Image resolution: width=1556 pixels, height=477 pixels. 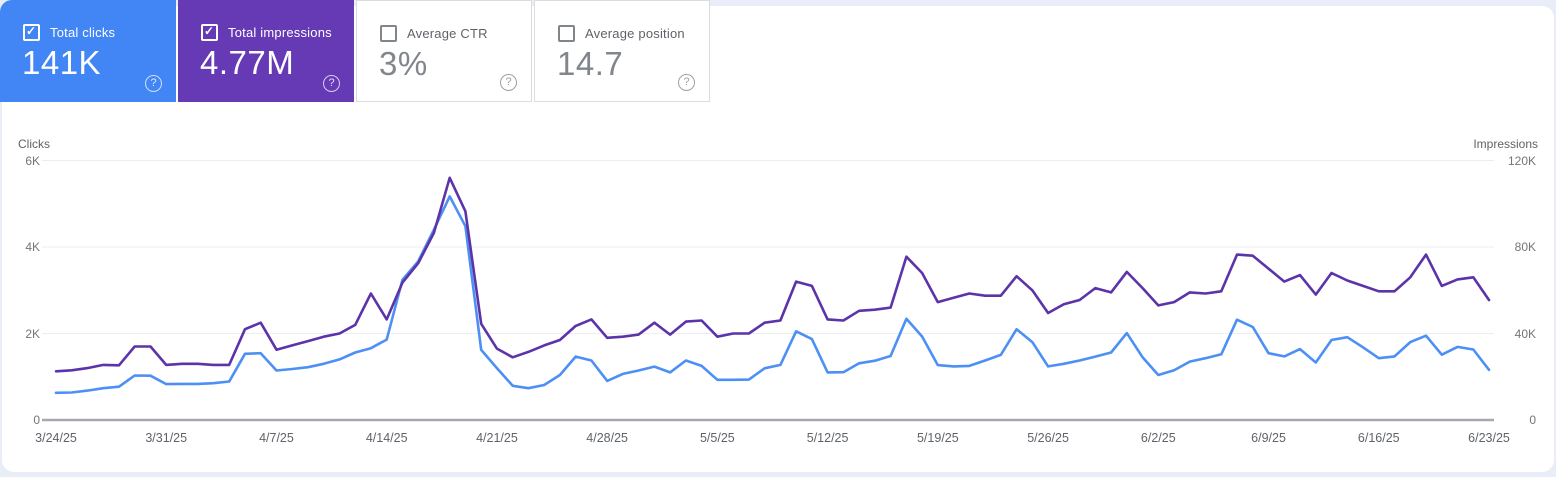 What do you see at coordinates (1268, 438) in the screenshot?
I see `date-label: 6/9/25` at bounding box center [1268, 438].